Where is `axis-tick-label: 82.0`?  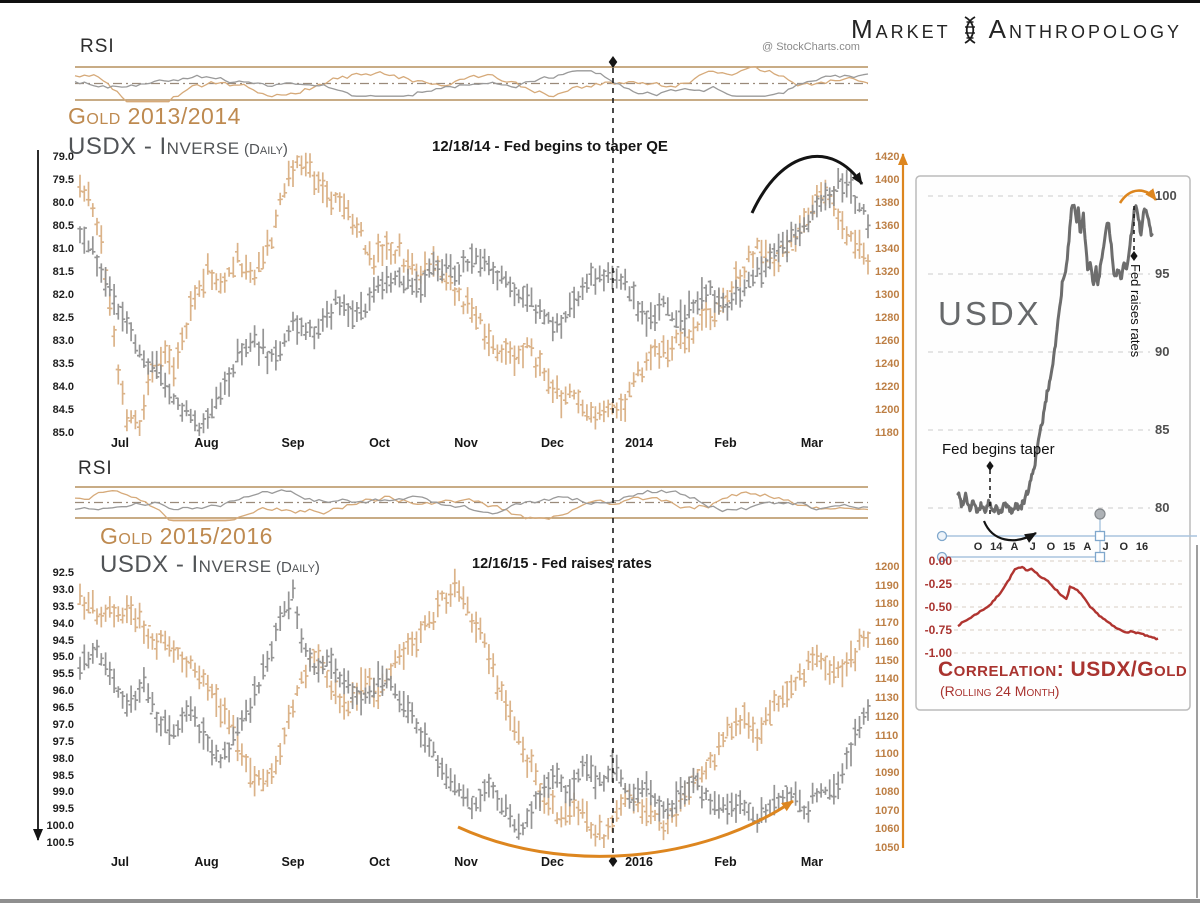
axis-tick-label: 82.0 is located at coordinates (63, 295).